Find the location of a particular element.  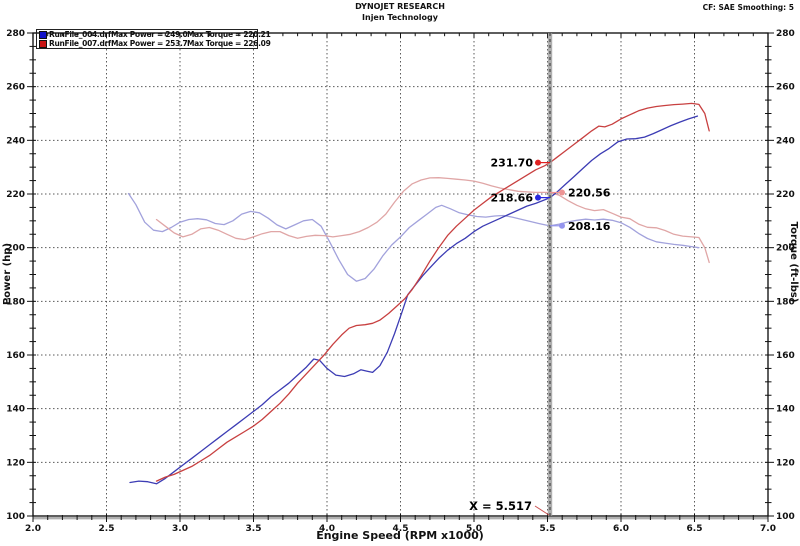

left-axis-title: Power (hp) is located at coordinates (7, 274).